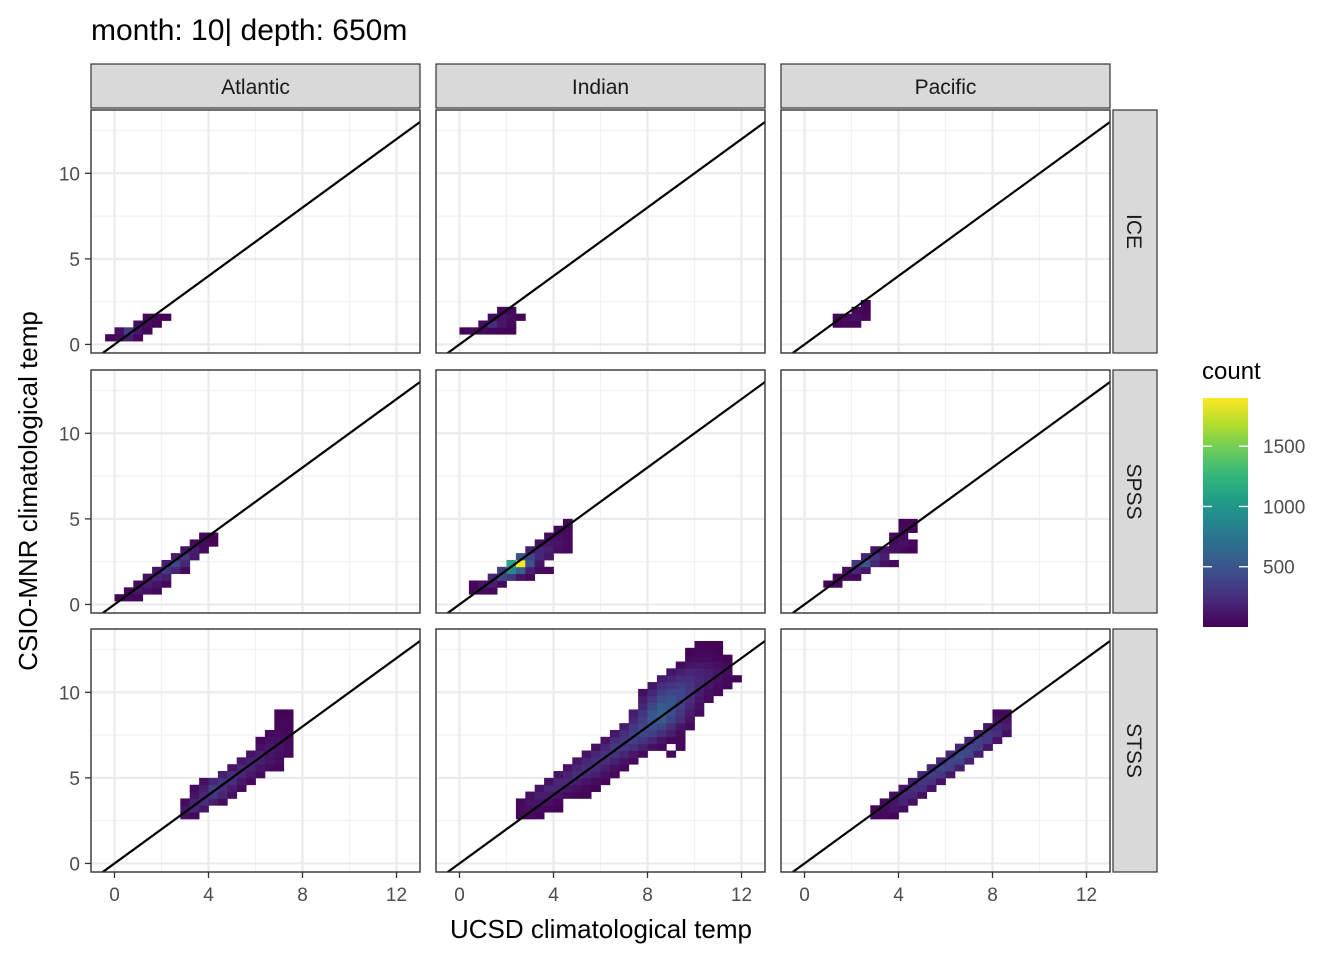 This screenshot has width=1344, height=960. Describe the element at coordinates (28, 491) in the screenshot. I see `y-axis-title: CSIO-MNR climatological temp` at that location.